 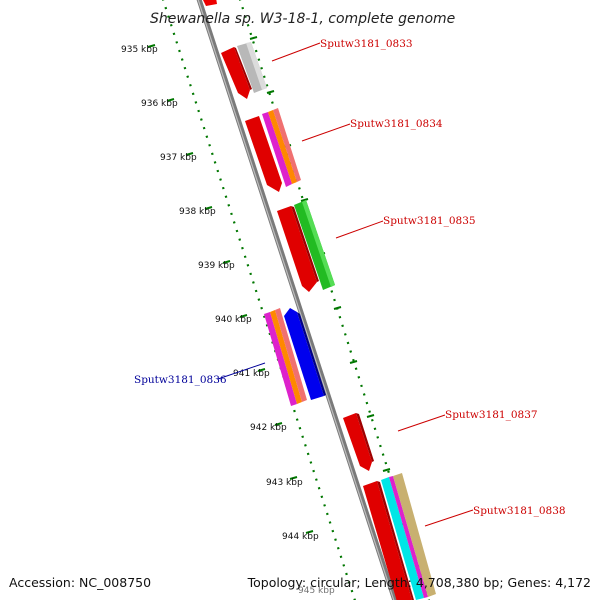 What do you see at coordinates (256, 66) in the screenshot?
I see `gene-hit-grey-light` at bounding box center [256, 66].